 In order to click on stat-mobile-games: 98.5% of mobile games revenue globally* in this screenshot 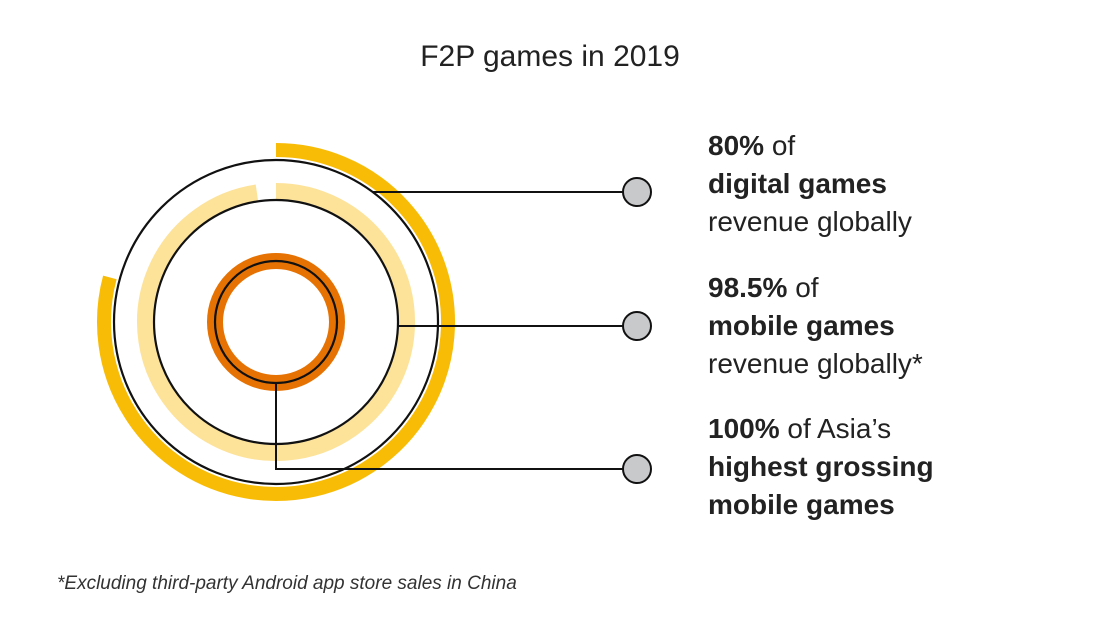, I will do `click(815, 326)`.